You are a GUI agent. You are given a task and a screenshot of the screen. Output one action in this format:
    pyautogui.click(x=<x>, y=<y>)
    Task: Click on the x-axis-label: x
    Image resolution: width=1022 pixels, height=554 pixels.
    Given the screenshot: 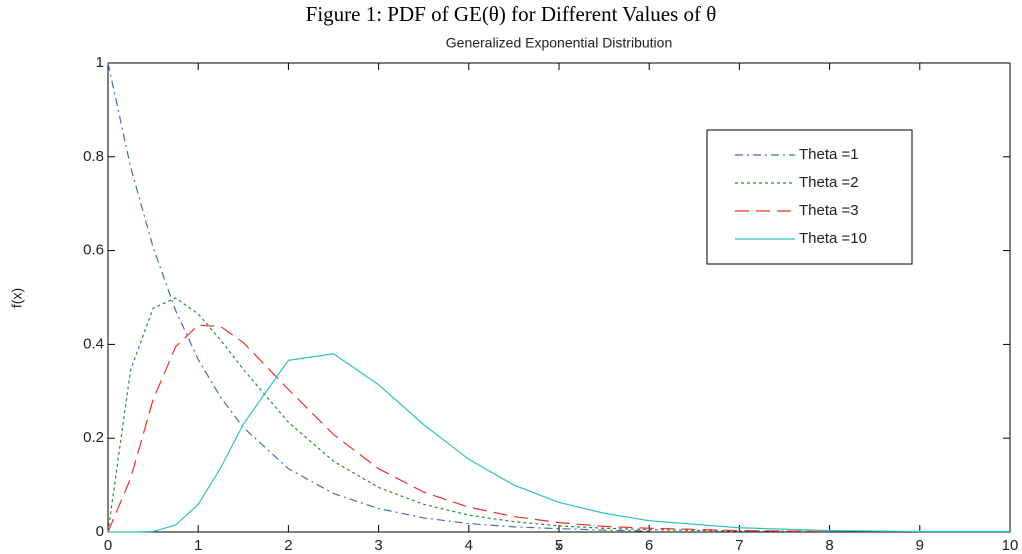 What is the action you would take?
    pyautogui.click(x=559, y=546)
    